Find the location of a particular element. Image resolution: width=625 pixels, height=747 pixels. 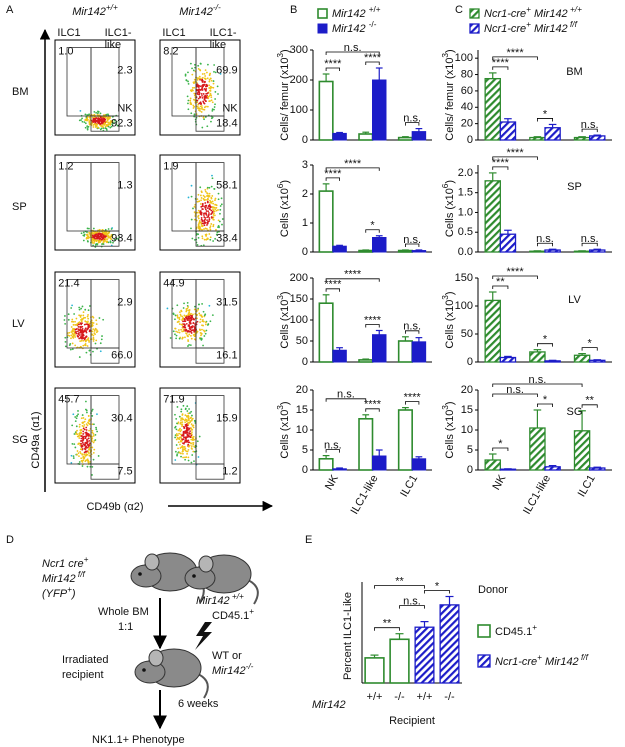

gate-value: 30.4 is located at coordinates (121, 418).